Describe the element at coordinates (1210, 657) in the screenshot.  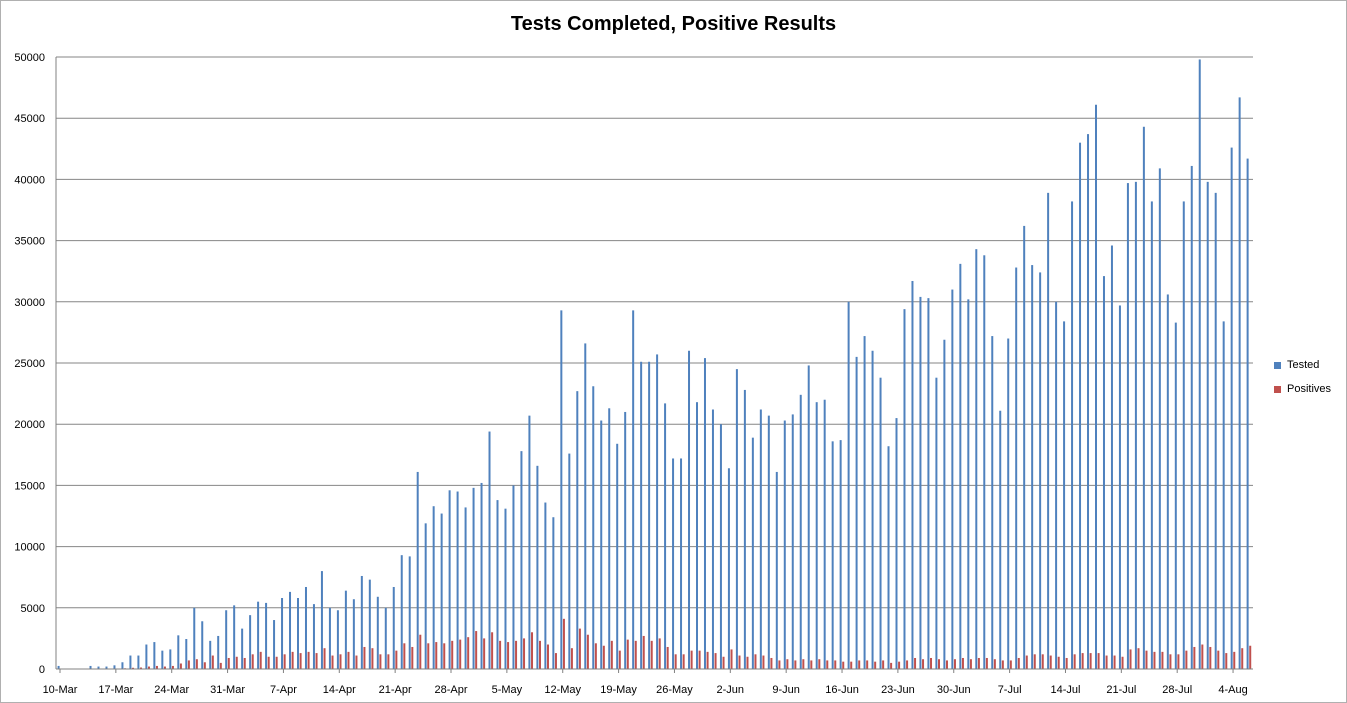
I see `bar-positives-1-Aug` at that location.